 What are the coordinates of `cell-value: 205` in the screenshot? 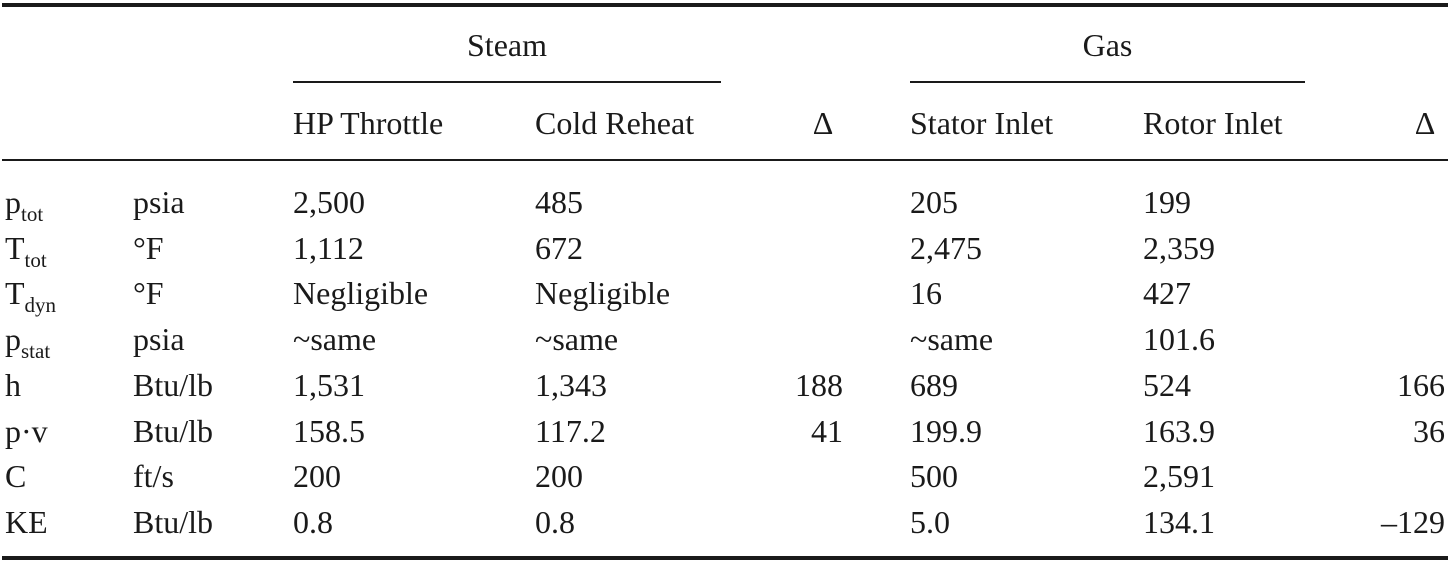 It's located at (934, 202).